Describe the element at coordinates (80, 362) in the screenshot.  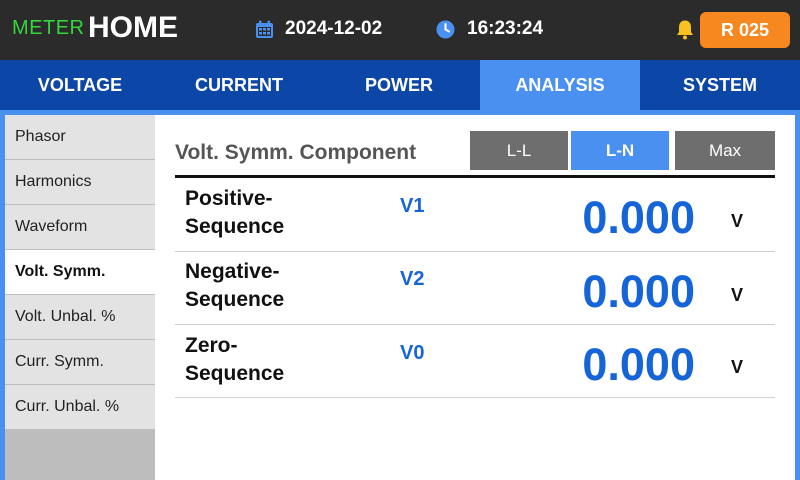
I see `sidebar-item-curr-symm: Curr. Symm.` at that location.